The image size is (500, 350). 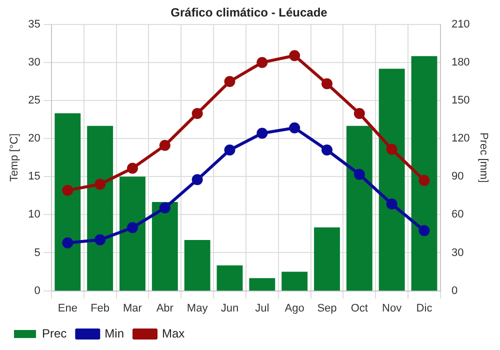 I want to click on y2-tick-label: 90, so click(x=457, y=176).